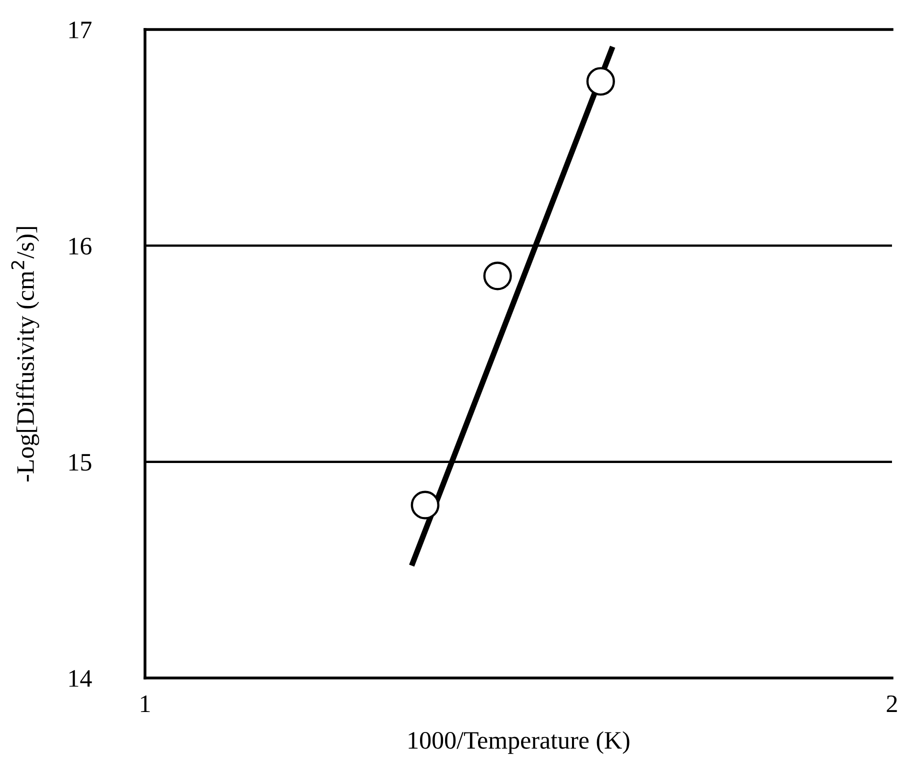 This screenshot has width=904, height=762. I want to click on y-tick-label: 17, so click(80, 30).